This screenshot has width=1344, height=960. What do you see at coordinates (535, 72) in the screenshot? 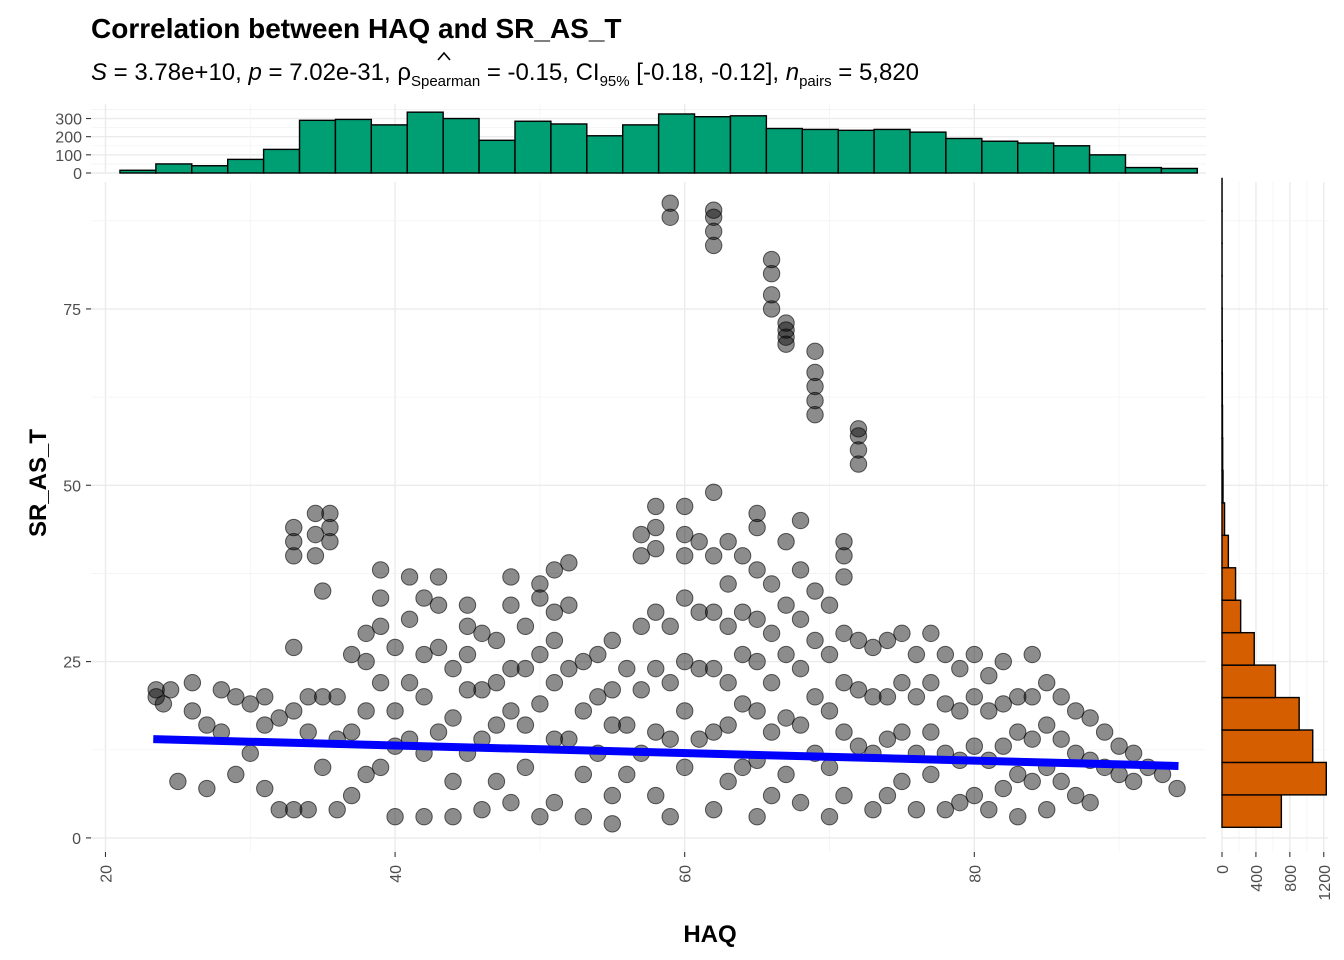
I see `subtitle-rho-value: -0.15` at bounding box center [535, 72].